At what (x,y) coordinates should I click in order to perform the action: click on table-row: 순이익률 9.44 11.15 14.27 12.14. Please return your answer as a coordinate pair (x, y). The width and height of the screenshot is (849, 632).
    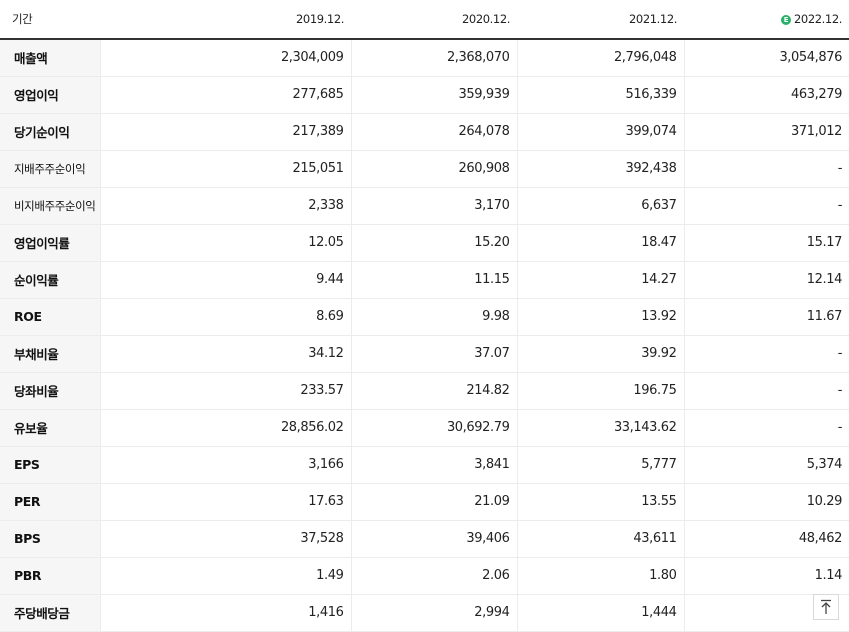
    Looking at the image, I should click on (424, 280).